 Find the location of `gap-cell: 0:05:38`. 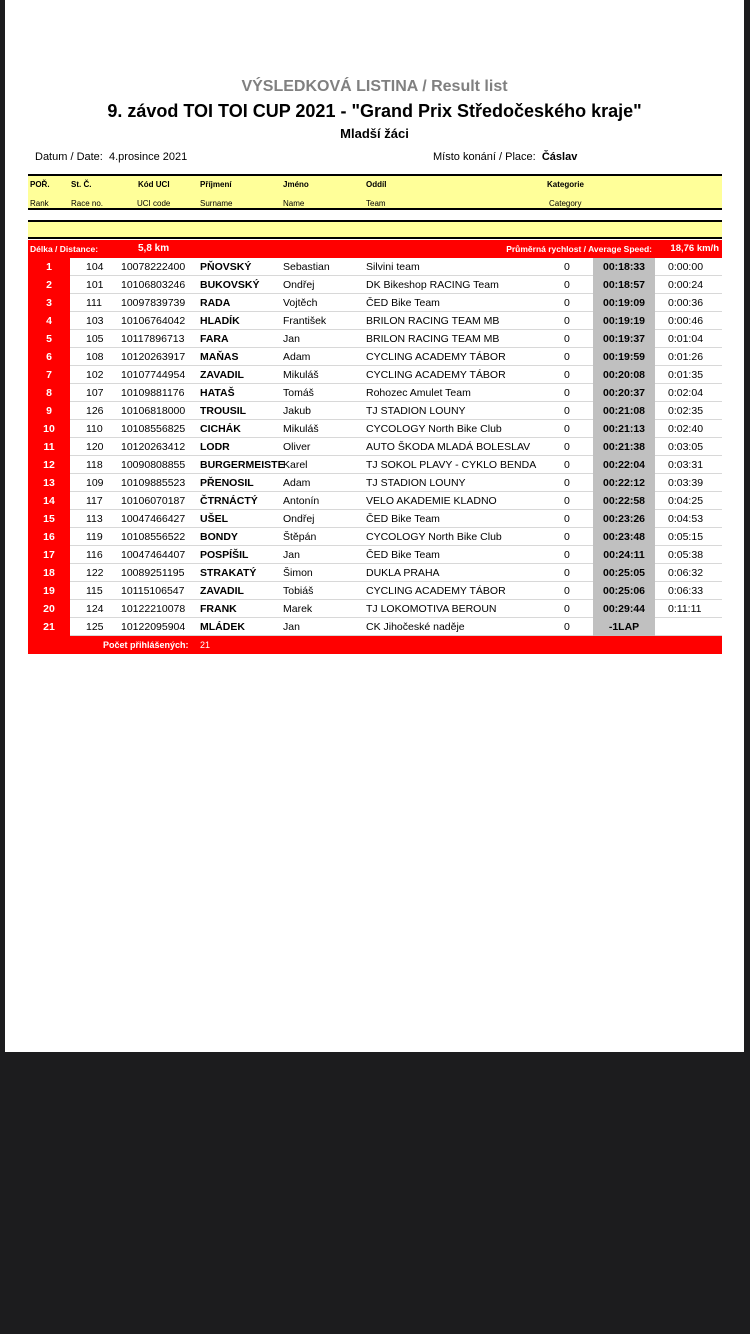

gap-cell: 0:05:38 is located at coordinates (686, 555).